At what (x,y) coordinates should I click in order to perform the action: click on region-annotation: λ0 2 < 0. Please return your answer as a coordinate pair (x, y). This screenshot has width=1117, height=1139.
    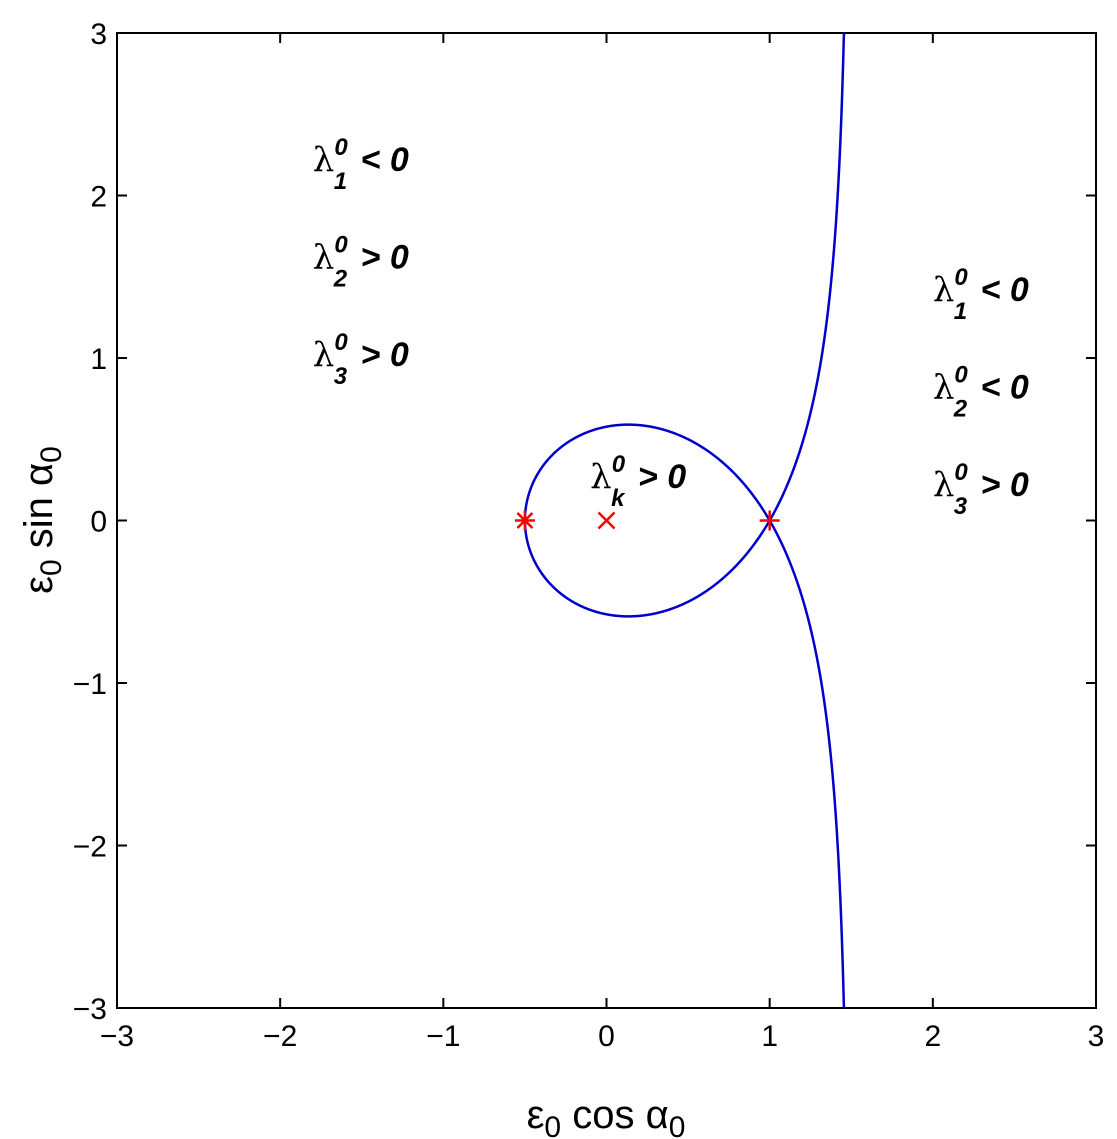
    Looking at the image, I should click on (981, 392).